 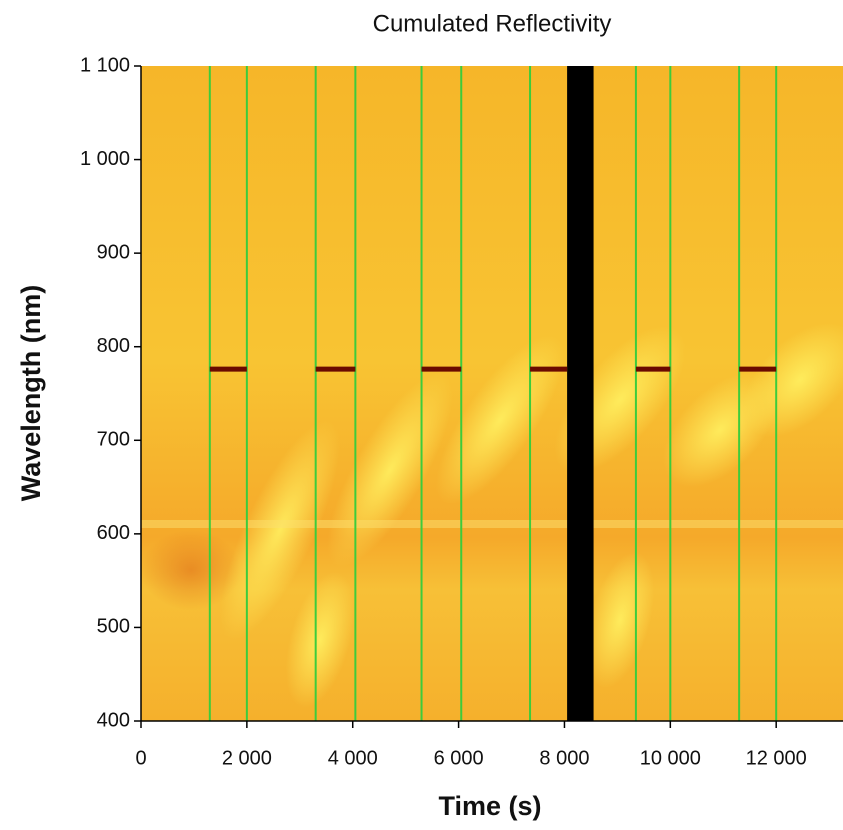 I want to click on x-tick-label: 2 000, so click(x=247, y=758).